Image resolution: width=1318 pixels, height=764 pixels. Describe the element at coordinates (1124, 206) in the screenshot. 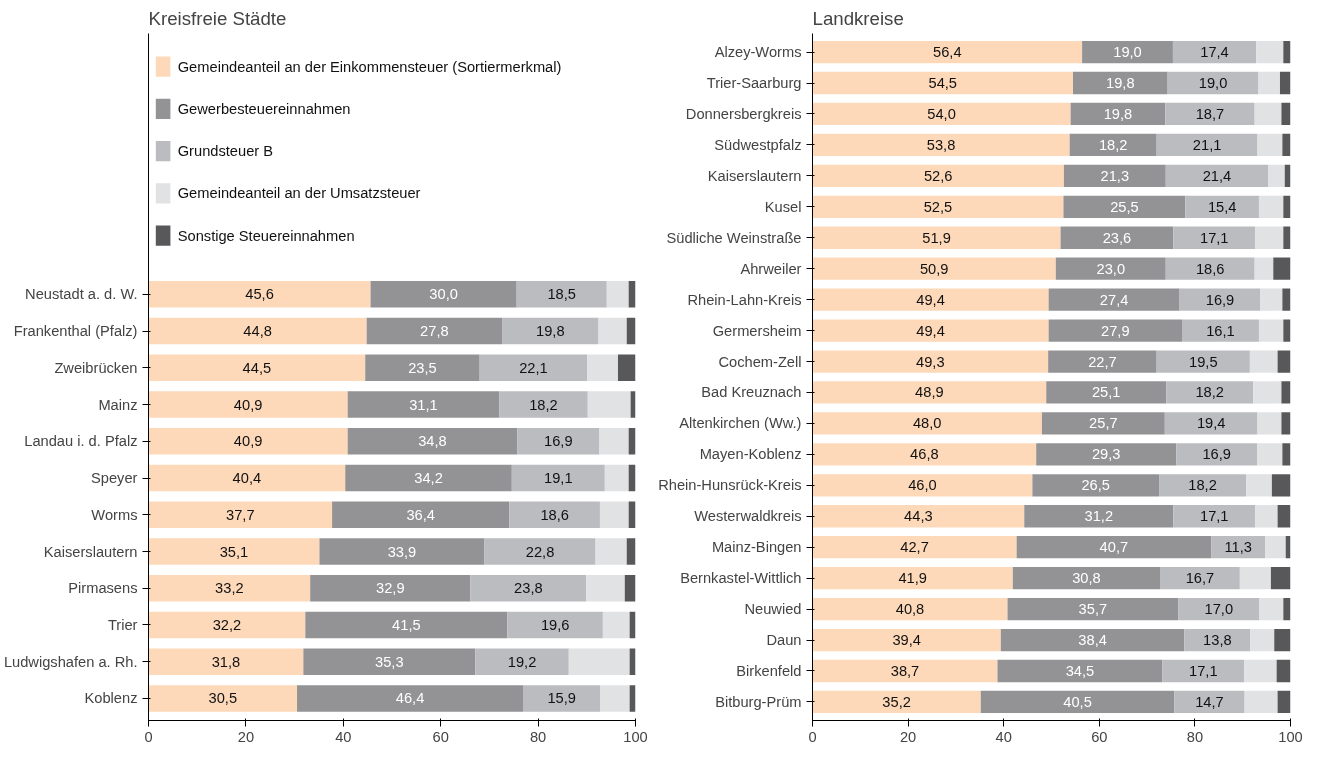

I see `data-label: 25,5` at that location.